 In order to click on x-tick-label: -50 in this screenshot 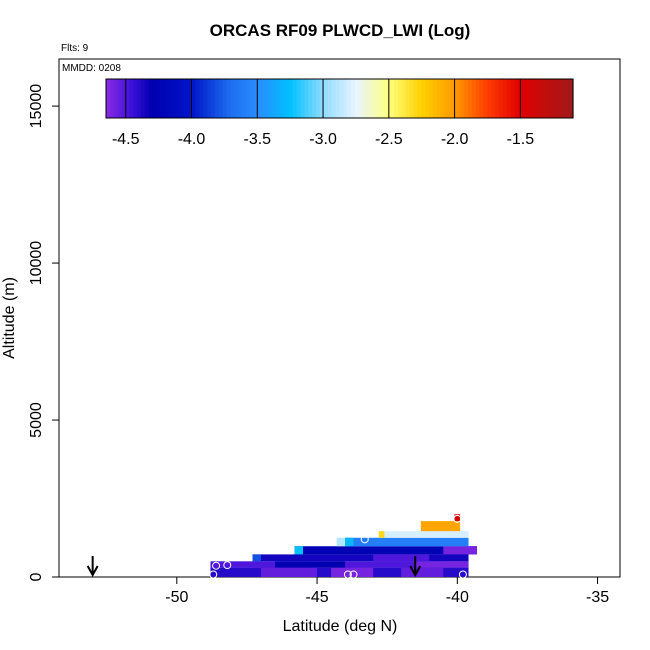, I will do `click(176, 597)`.